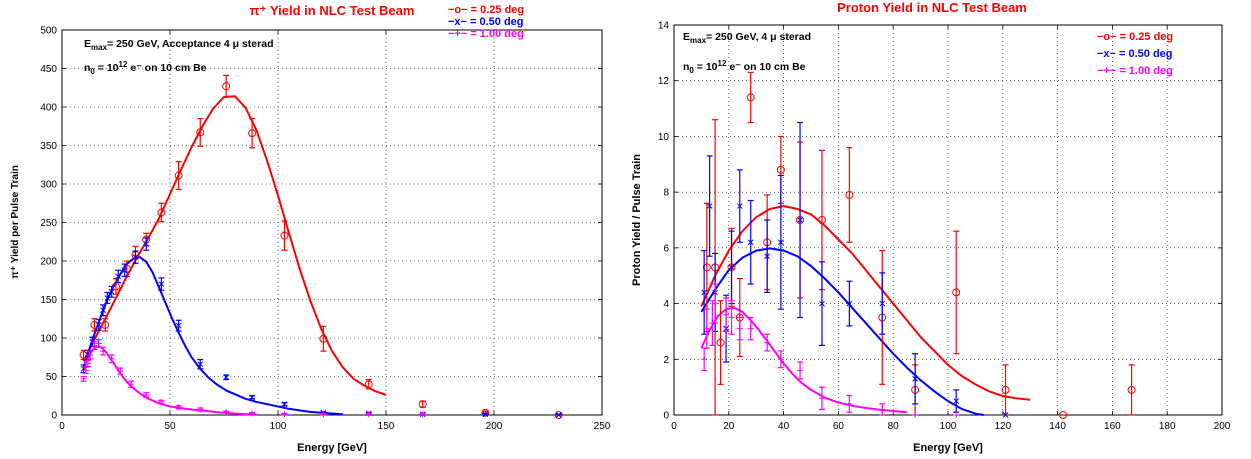 This screenshot has height=459, width=1251. Describe the element at coordinates (486, 10) in the screenshot. I see `legend-entry: −o− = 0.25 deg` at that location.